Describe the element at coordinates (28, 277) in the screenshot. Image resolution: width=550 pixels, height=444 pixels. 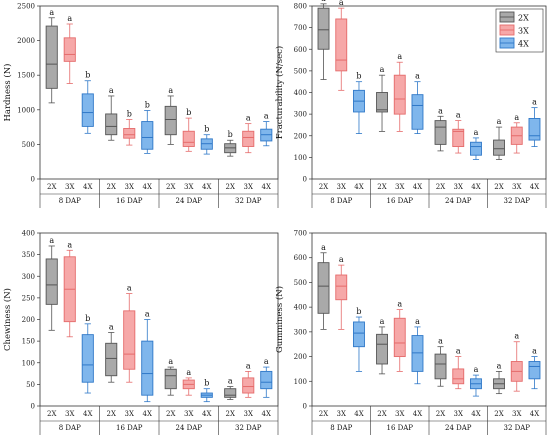
I see `y-tick-label: 300` at that location.